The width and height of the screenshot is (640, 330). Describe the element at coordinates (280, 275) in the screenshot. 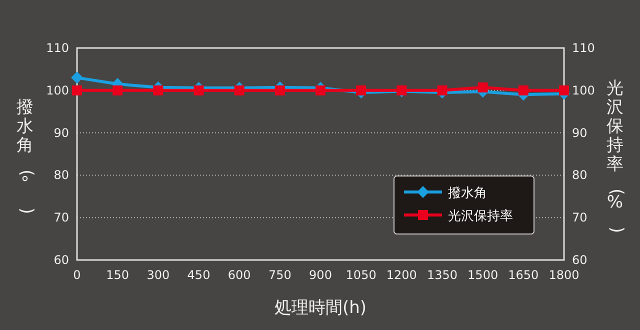

I see `x-tick-label: 750` at that location.